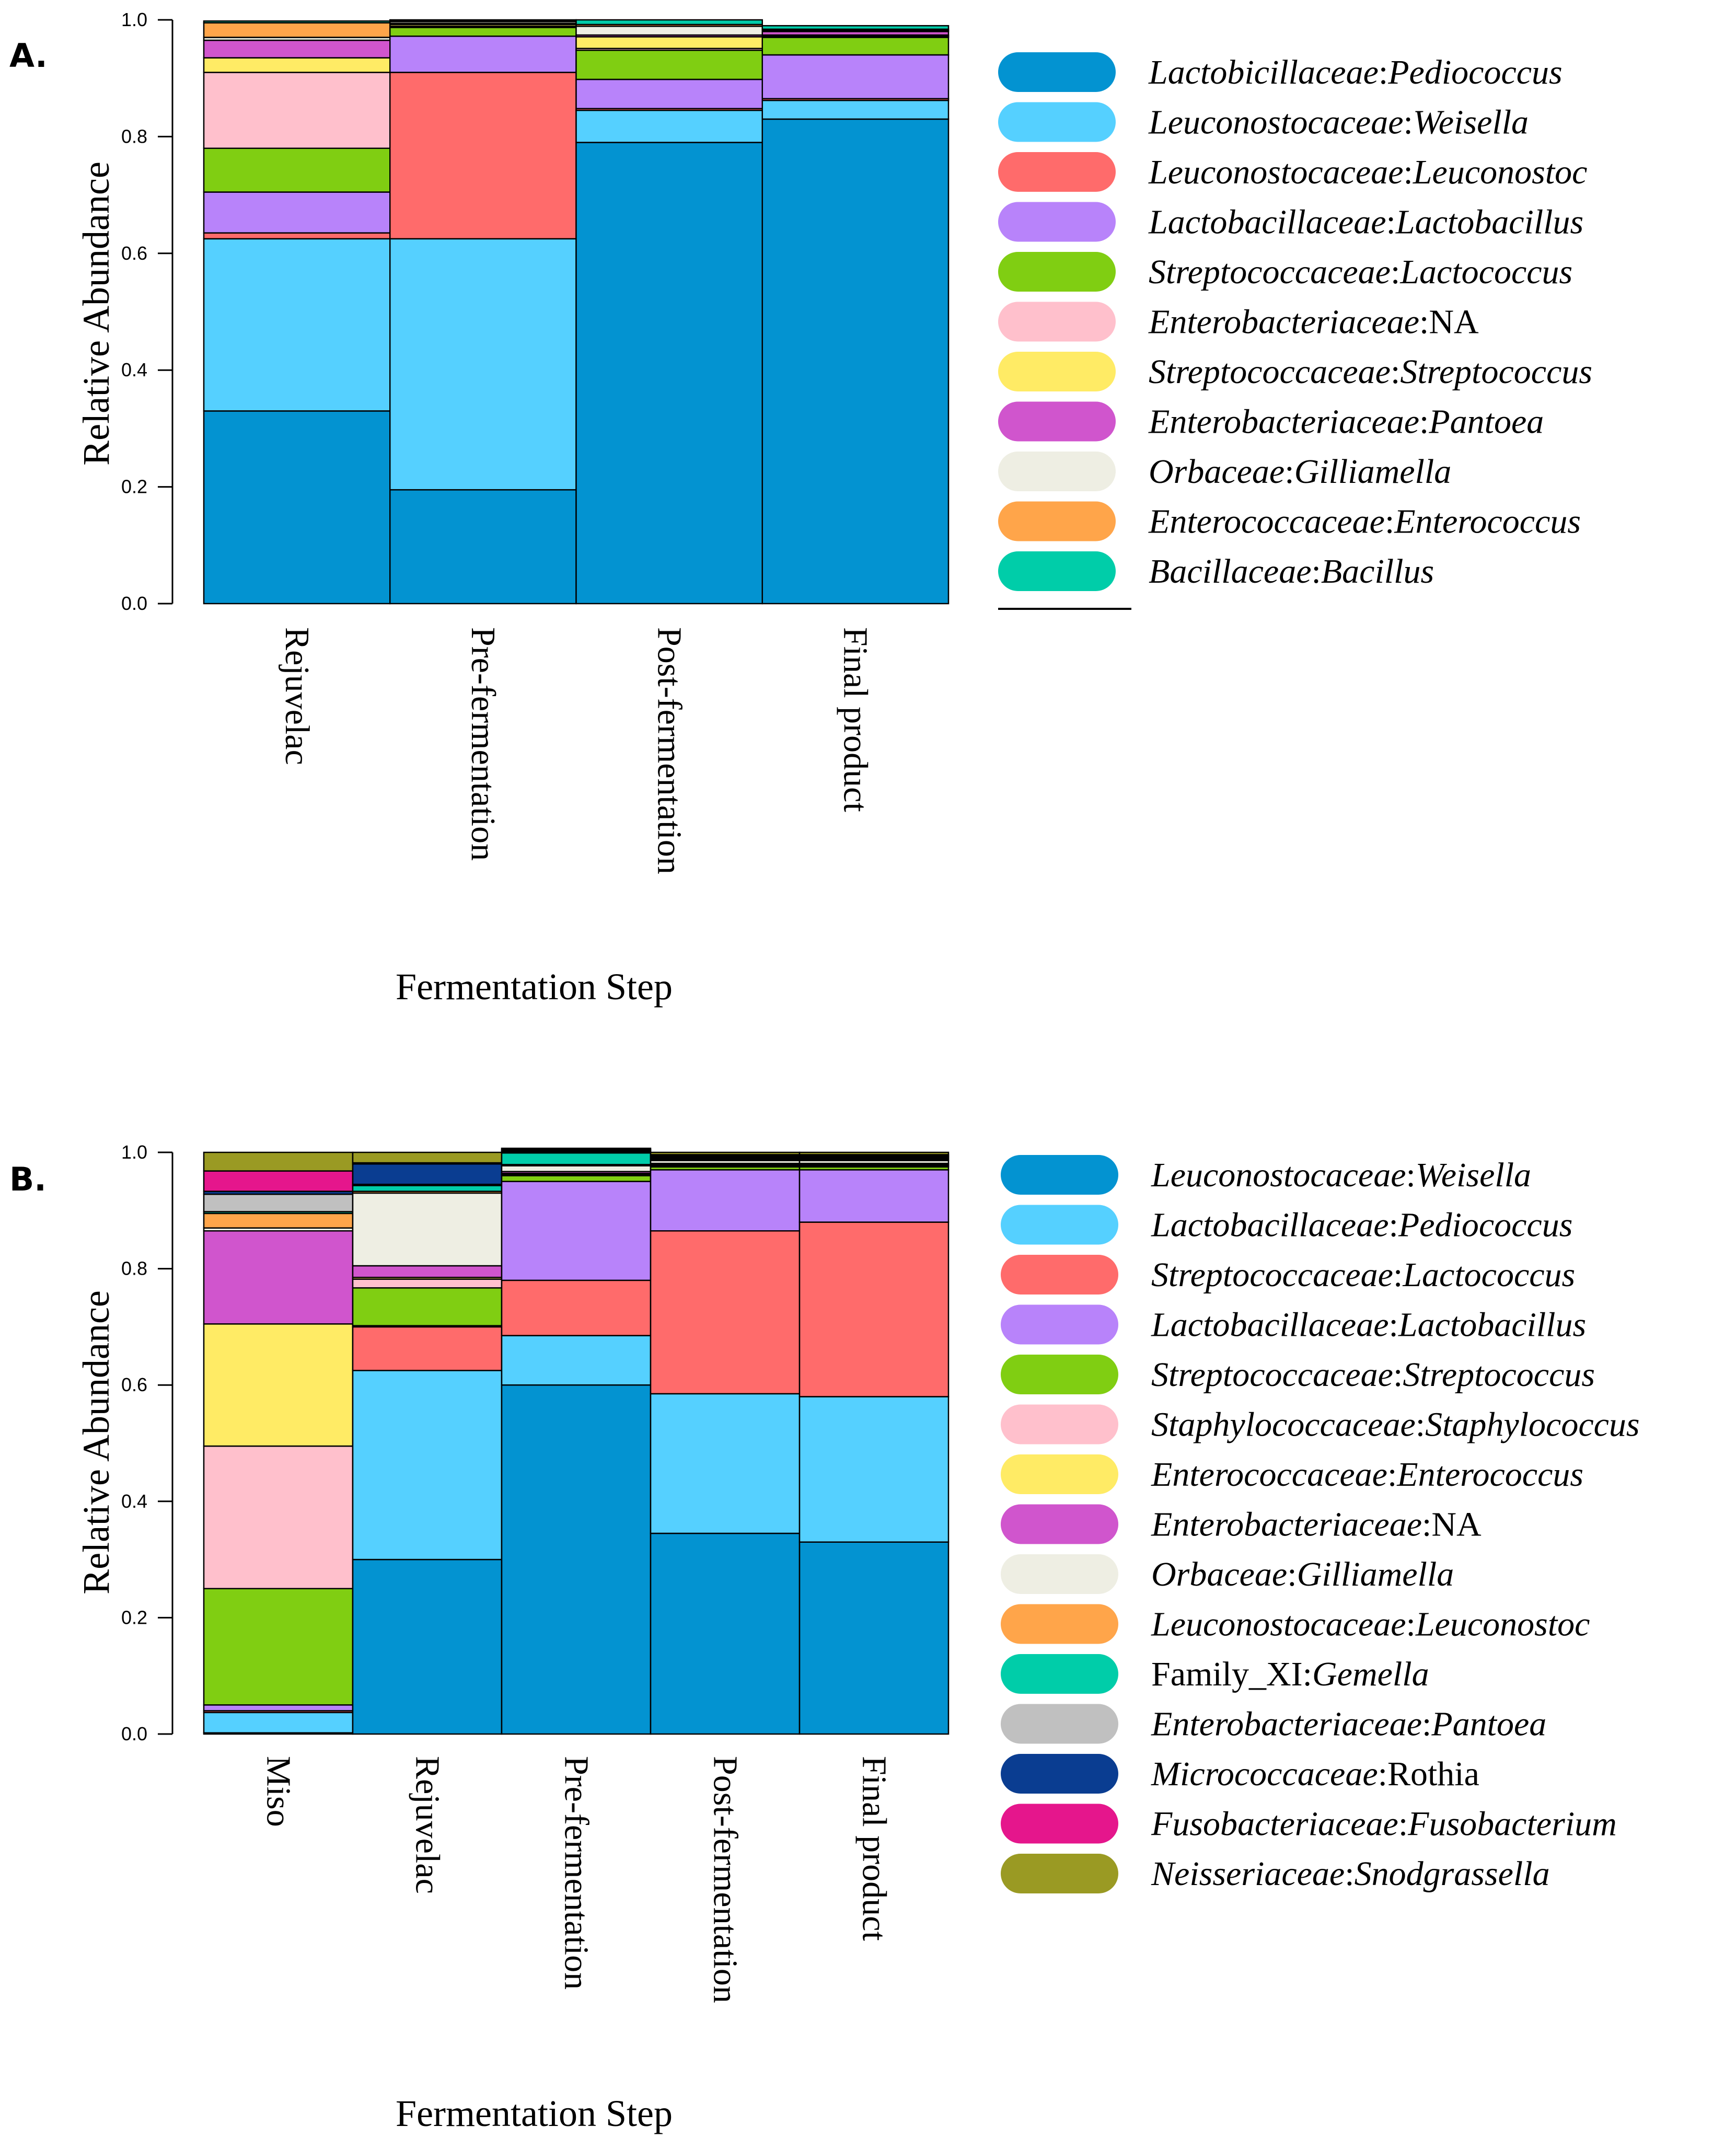 Image resolution: width=1736 pixels, height=2138 pixels. Describe the element at coordinates (297, 696) in the screenshot. I see `category-label: Rejuvelac` at that location.